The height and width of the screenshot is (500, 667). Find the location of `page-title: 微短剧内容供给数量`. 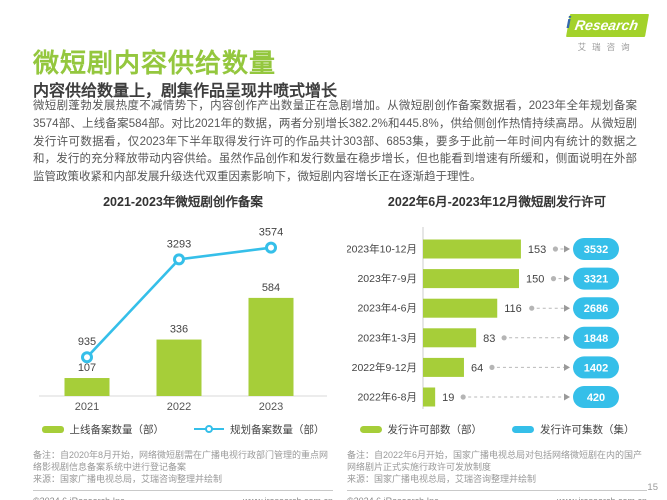

page-title: 微短剧内容供给数量 is located at coordinates (155, 63).